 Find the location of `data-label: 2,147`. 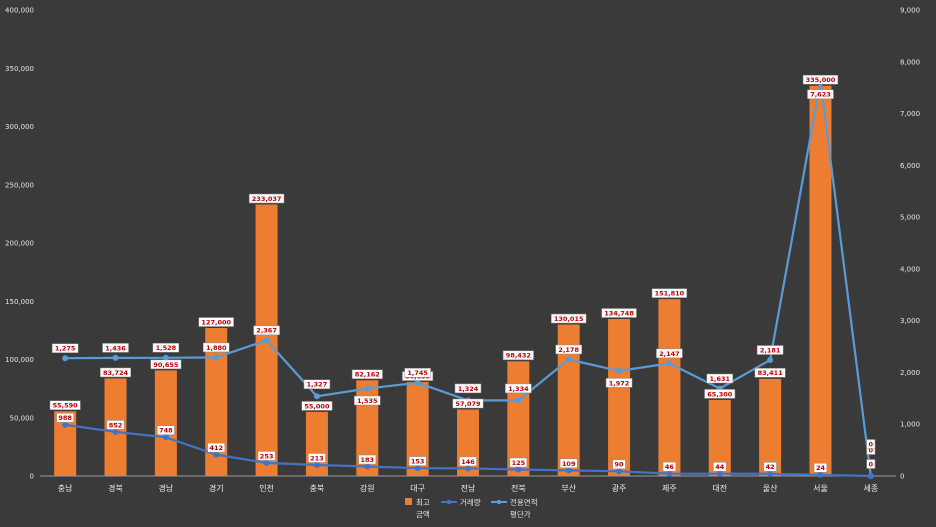

data-label: 2,147 is located at coordinates (669, 354).